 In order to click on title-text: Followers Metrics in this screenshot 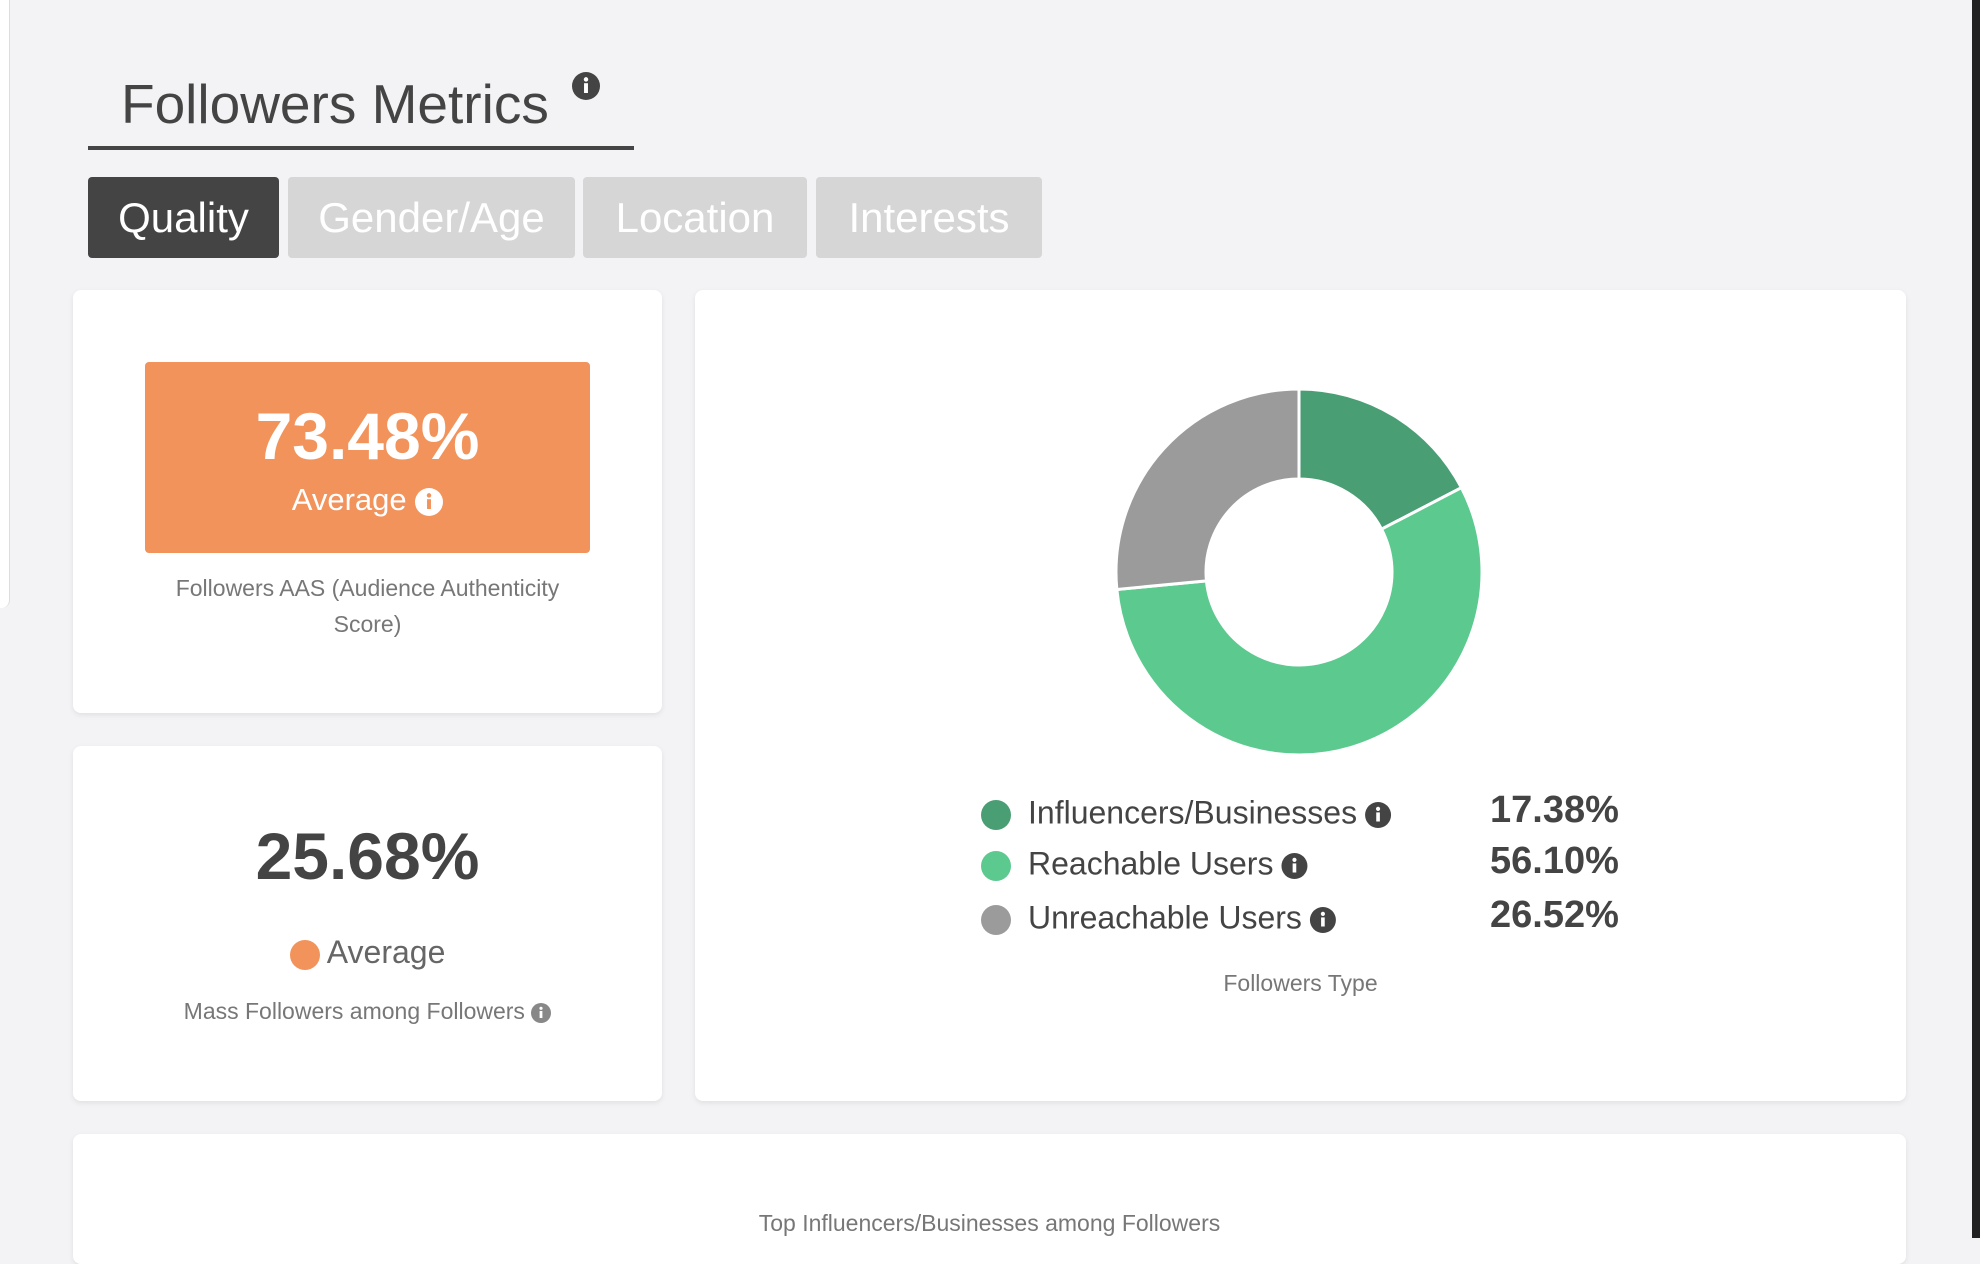, I will do `click(335, 104)`.